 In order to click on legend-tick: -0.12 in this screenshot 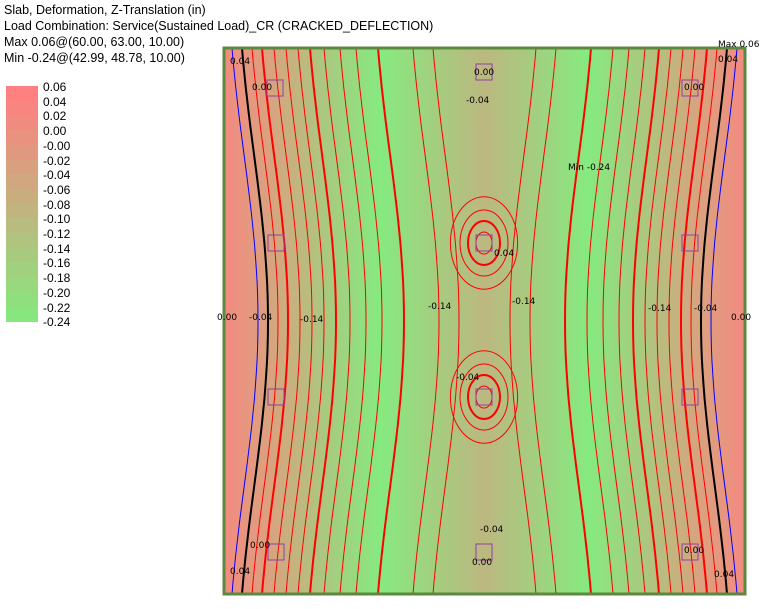, I will do `click(57, 234)`.